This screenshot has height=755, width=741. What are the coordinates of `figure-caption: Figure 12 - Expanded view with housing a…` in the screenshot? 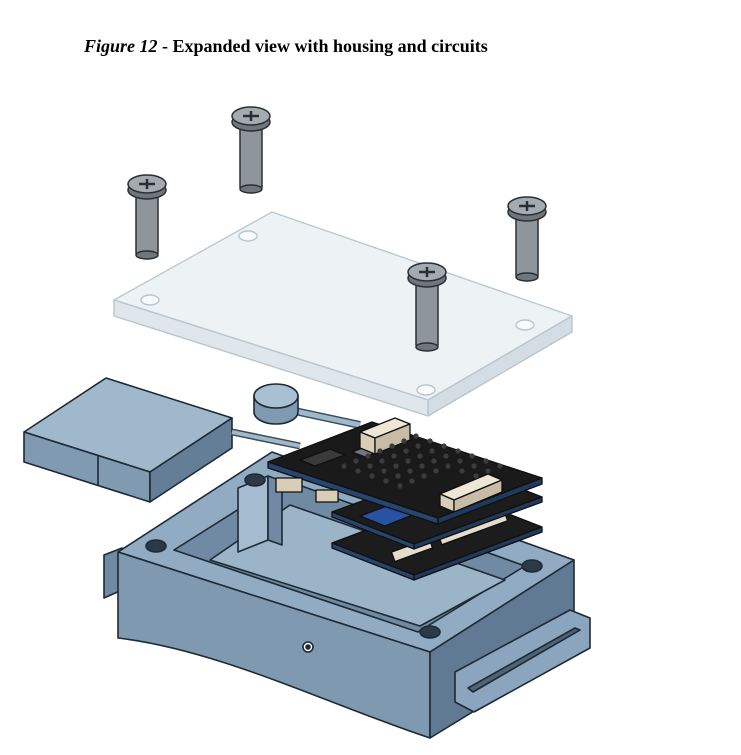 It's located at (286, 46).